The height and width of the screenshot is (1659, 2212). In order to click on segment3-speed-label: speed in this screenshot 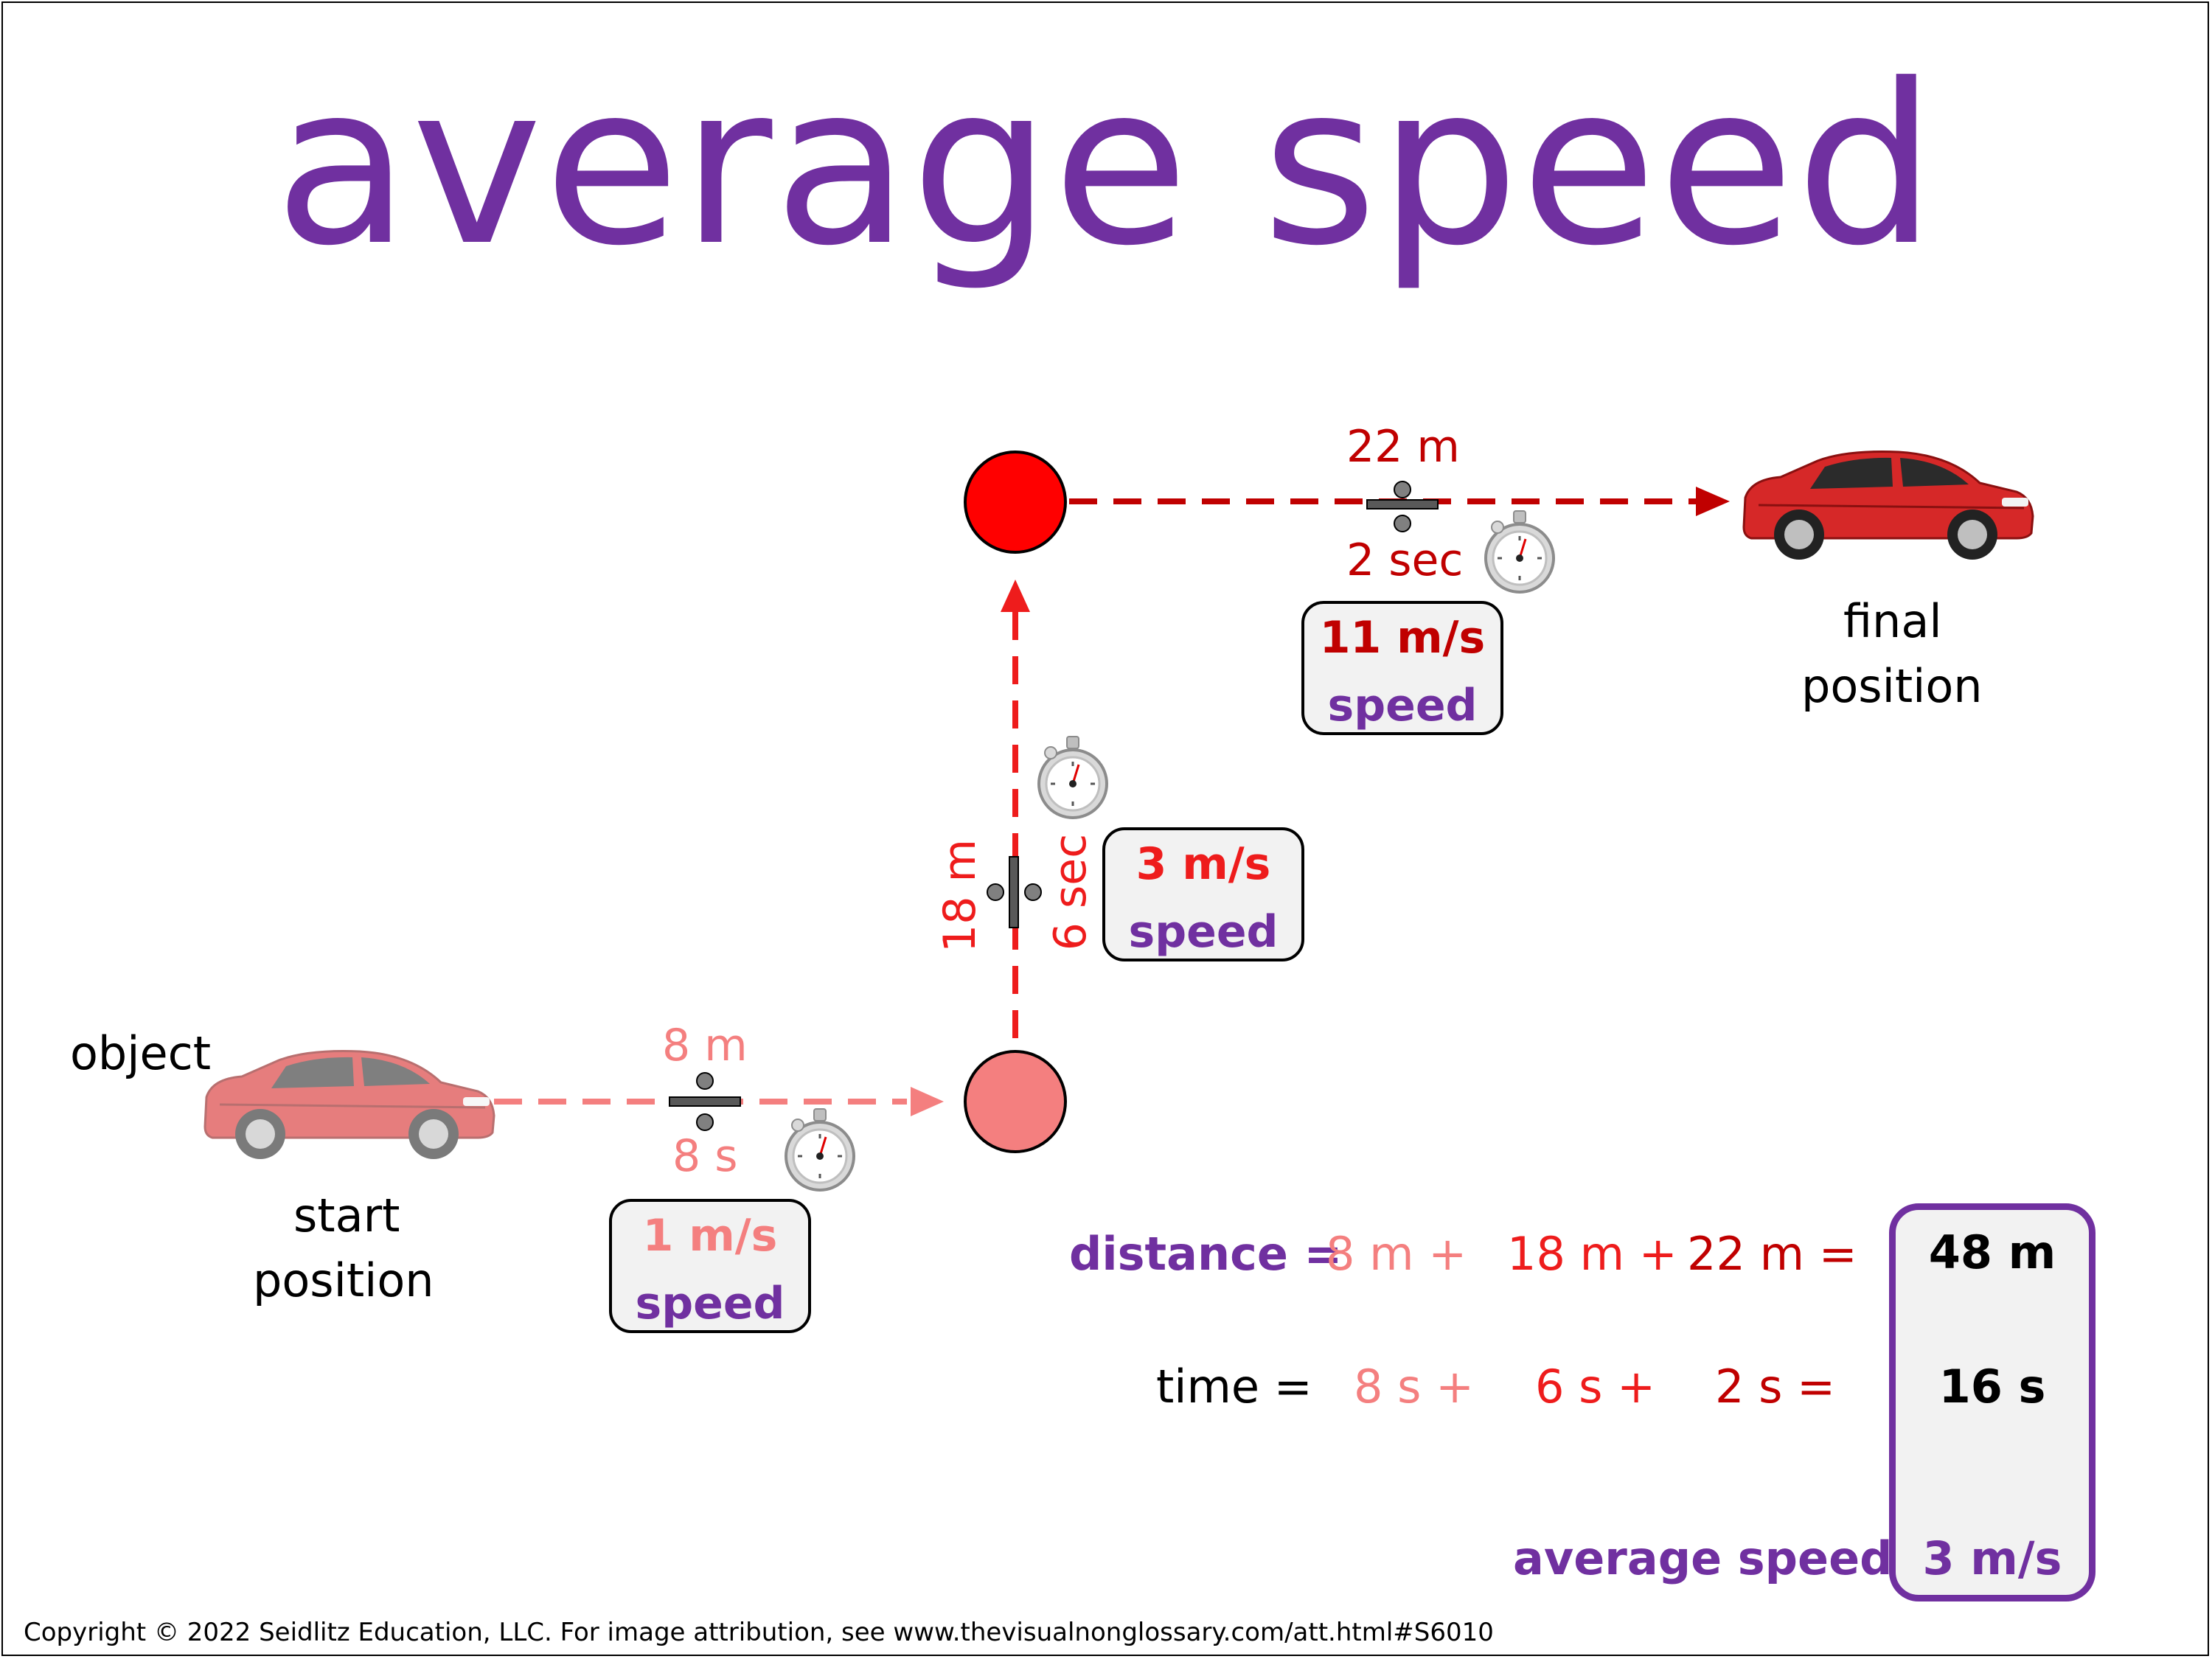, I will do `click(1402, 705)`.